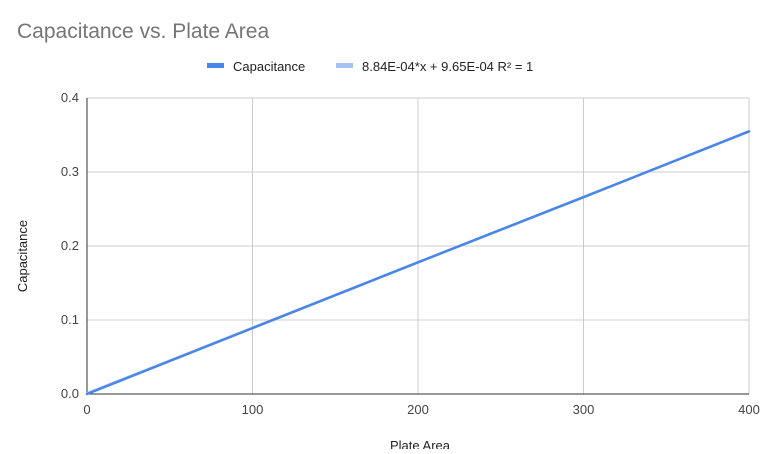 Image resolution: width=761 pixels, height=454 pixels. I want to click on x-tick-label: 200, so click(418, 409).